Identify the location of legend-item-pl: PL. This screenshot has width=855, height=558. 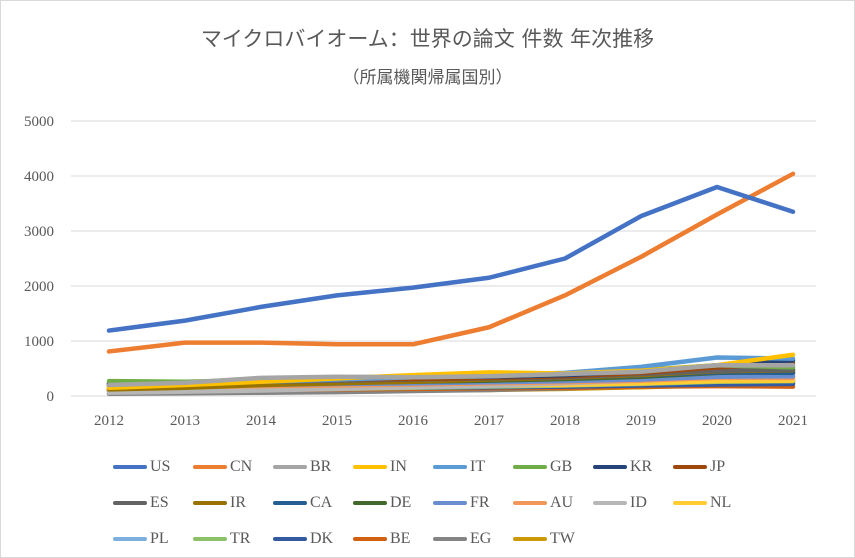
(153, 539).